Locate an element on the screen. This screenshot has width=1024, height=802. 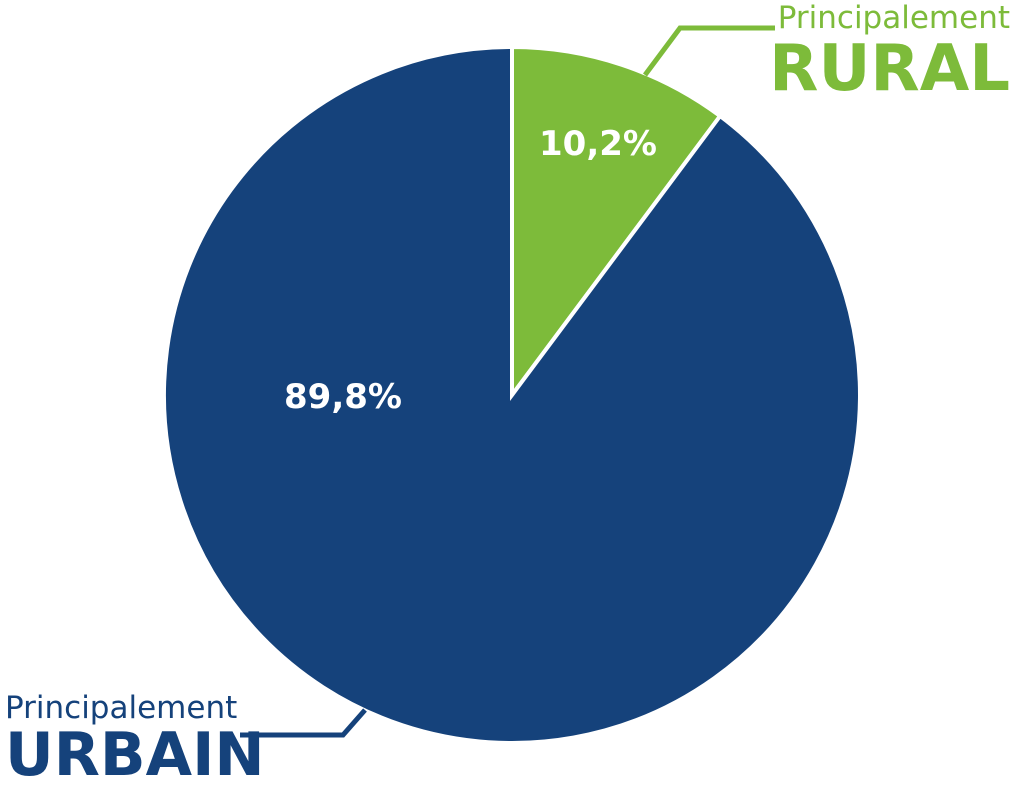
category-label: URBAIN is located at coordinates (135, 755).